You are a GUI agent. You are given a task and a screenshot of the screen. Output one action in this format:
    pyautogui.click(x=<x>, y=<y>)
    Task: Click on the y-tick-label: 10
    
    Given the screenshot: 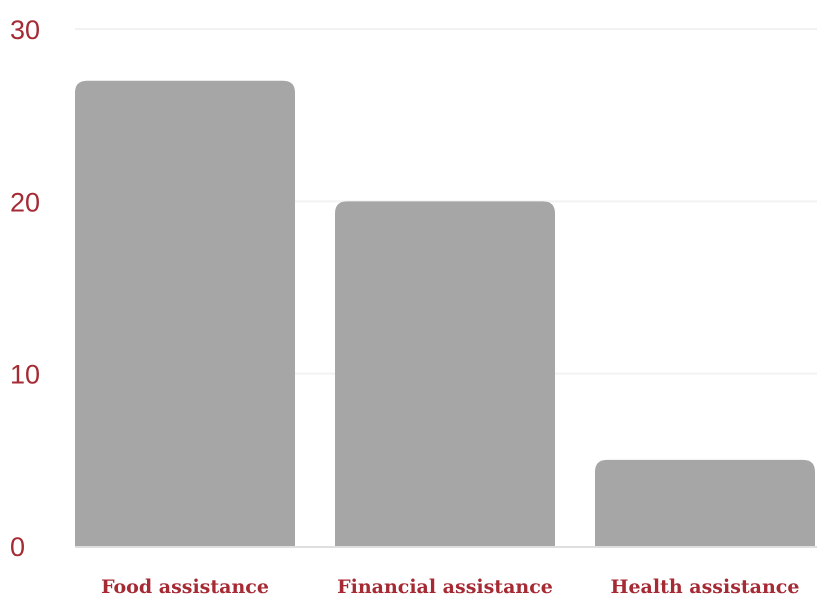 What is the action you would take?
    pyautogui.click(x=25, y=375)
    